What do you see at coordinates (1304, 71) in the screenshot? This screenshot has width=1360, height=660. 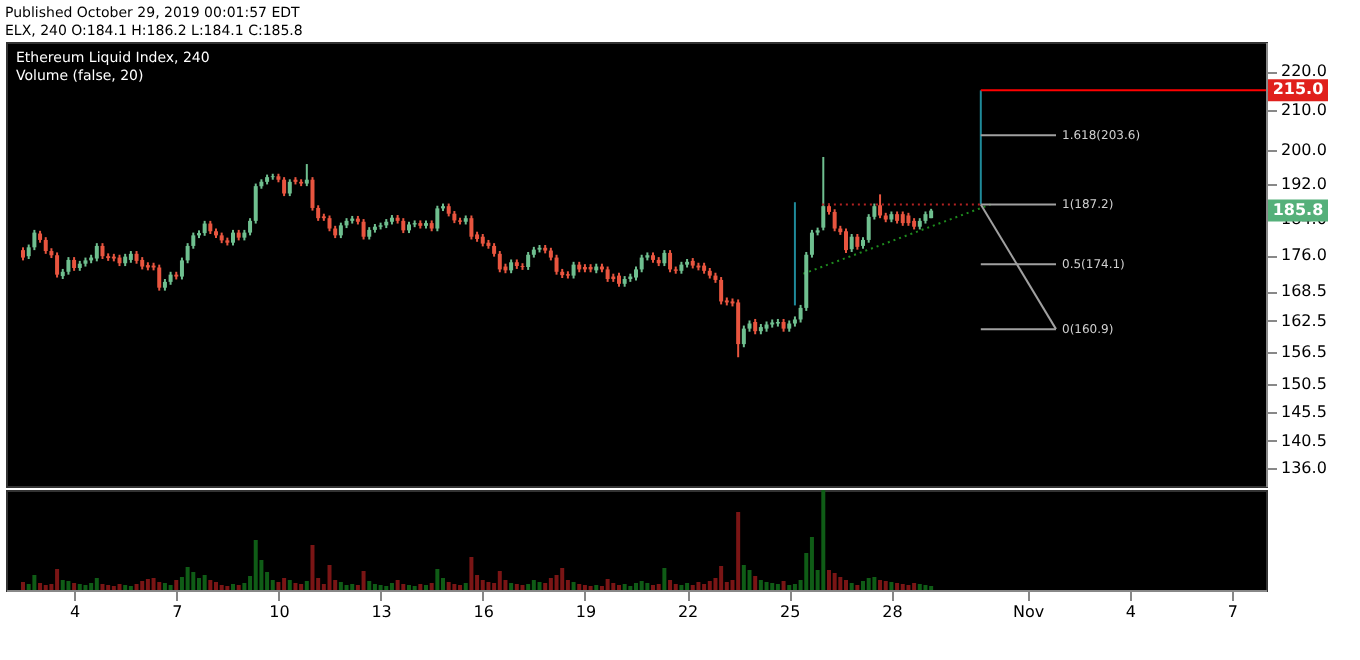 I see `y-tick-label: 220.0` at bounding box center [1304, 71].